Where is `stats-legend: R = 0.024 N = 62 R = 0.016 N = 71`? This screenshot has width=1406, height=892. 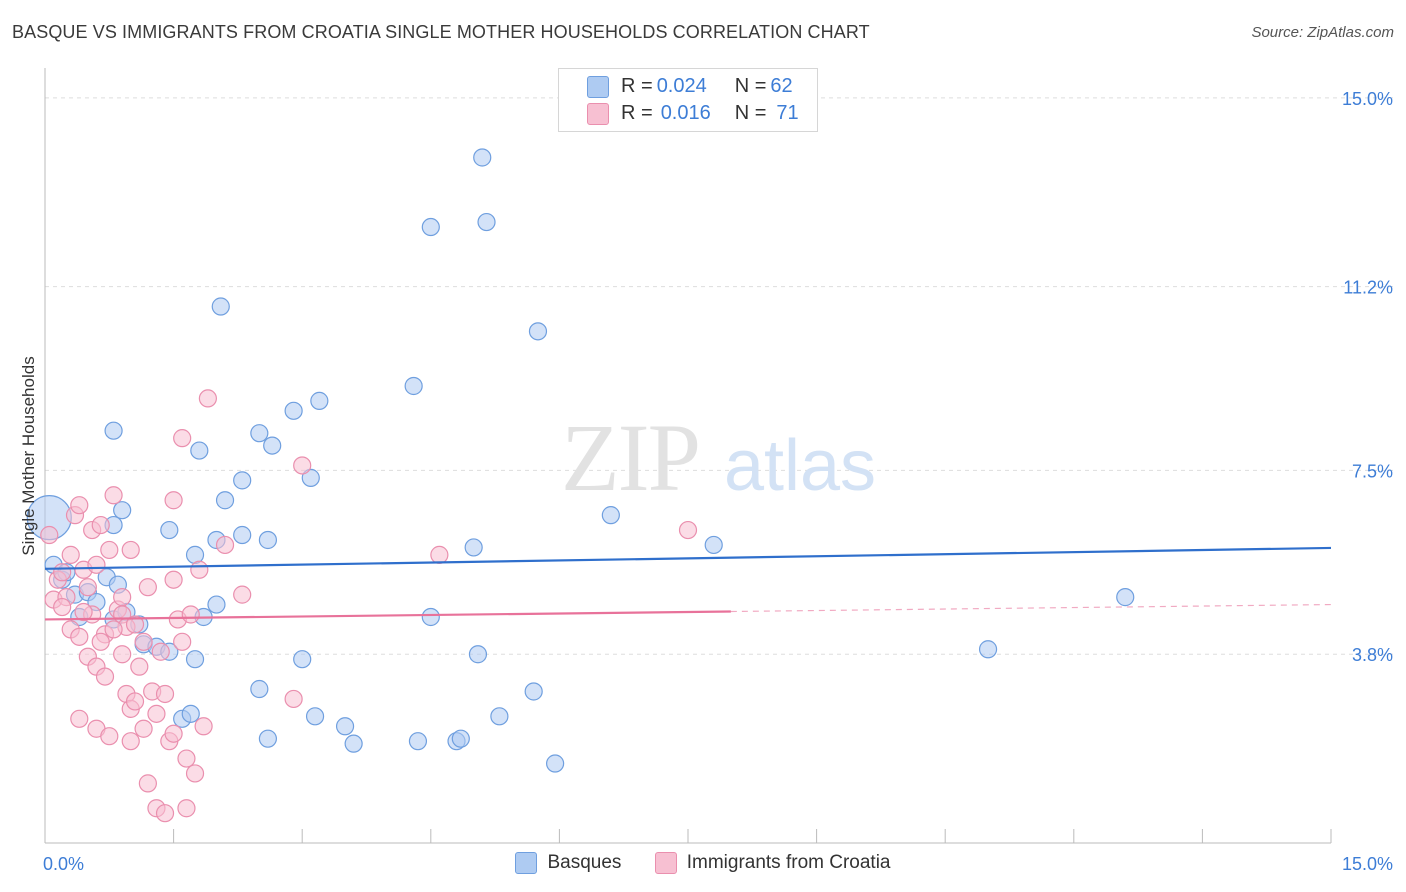 stats-legend: R = 0.024 N = 62 R = 0.016 N = 71 is located at coordinates (688, 100).